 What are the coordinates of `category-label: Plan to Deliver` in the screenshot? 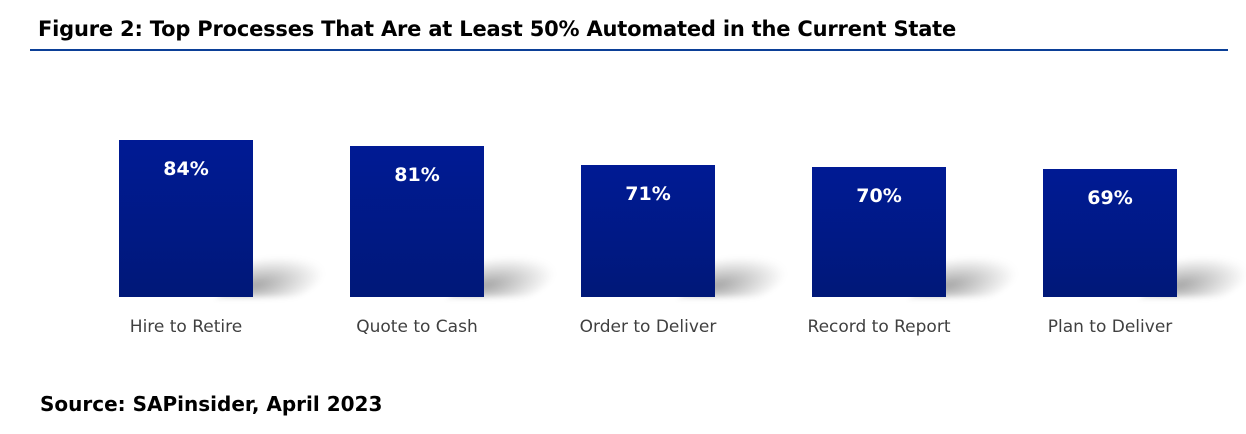 It's located at (1110, 327).